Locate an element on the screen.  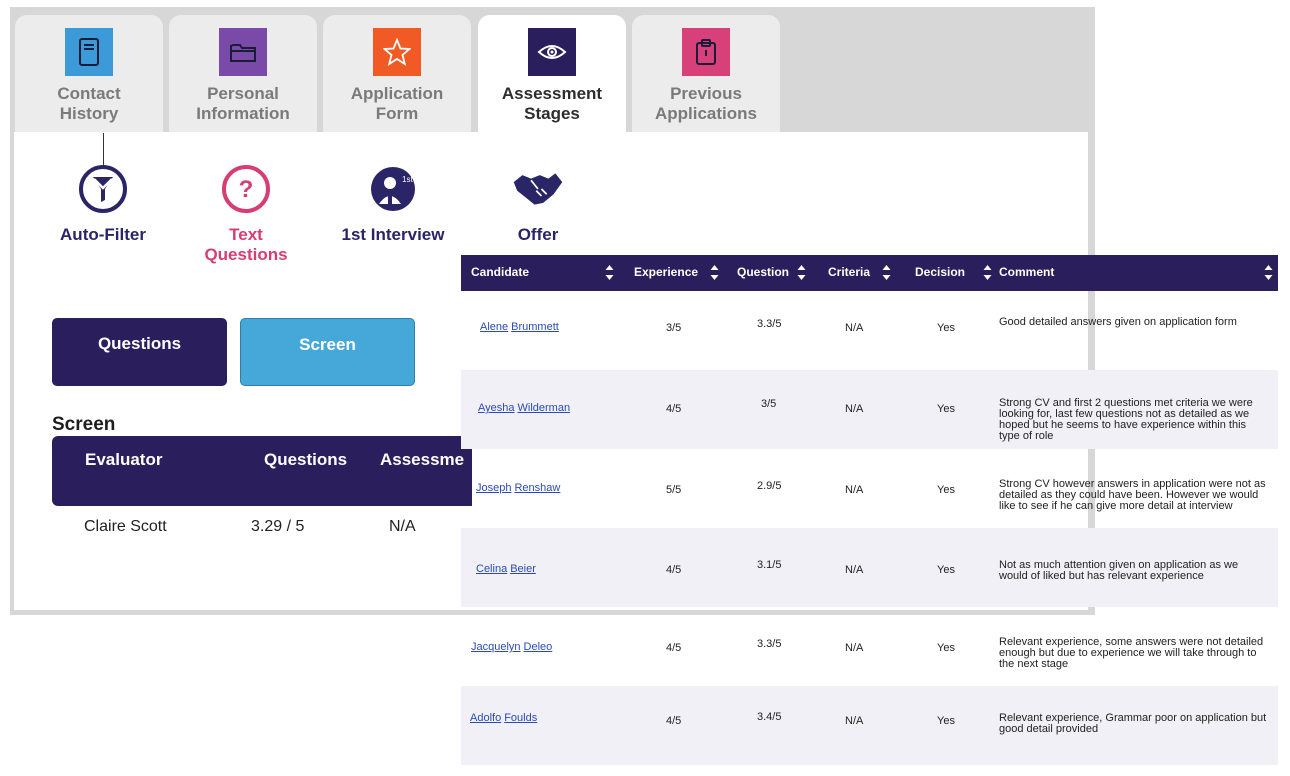
evaluator-header: Evaluator is located at coordinates (124, 459).